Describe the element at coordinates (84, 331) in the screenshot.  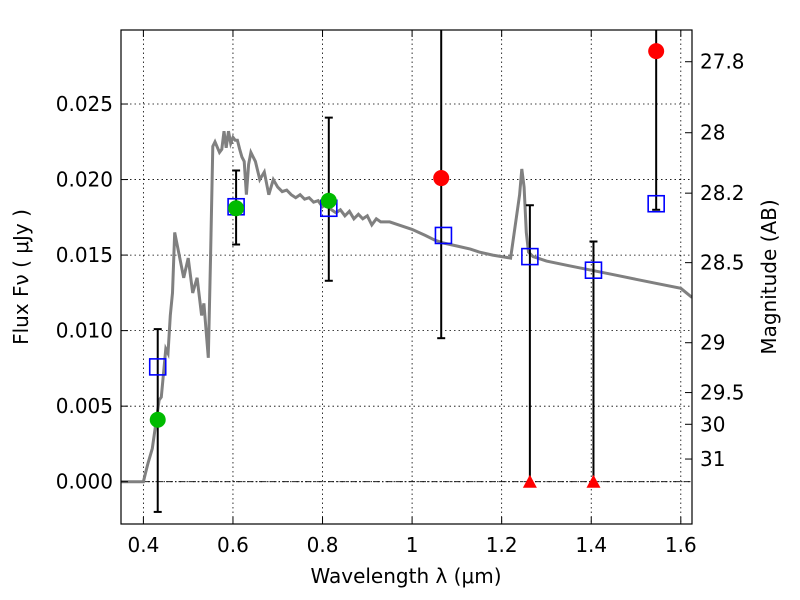
I see `y-tick-label: 0.010` at that location.